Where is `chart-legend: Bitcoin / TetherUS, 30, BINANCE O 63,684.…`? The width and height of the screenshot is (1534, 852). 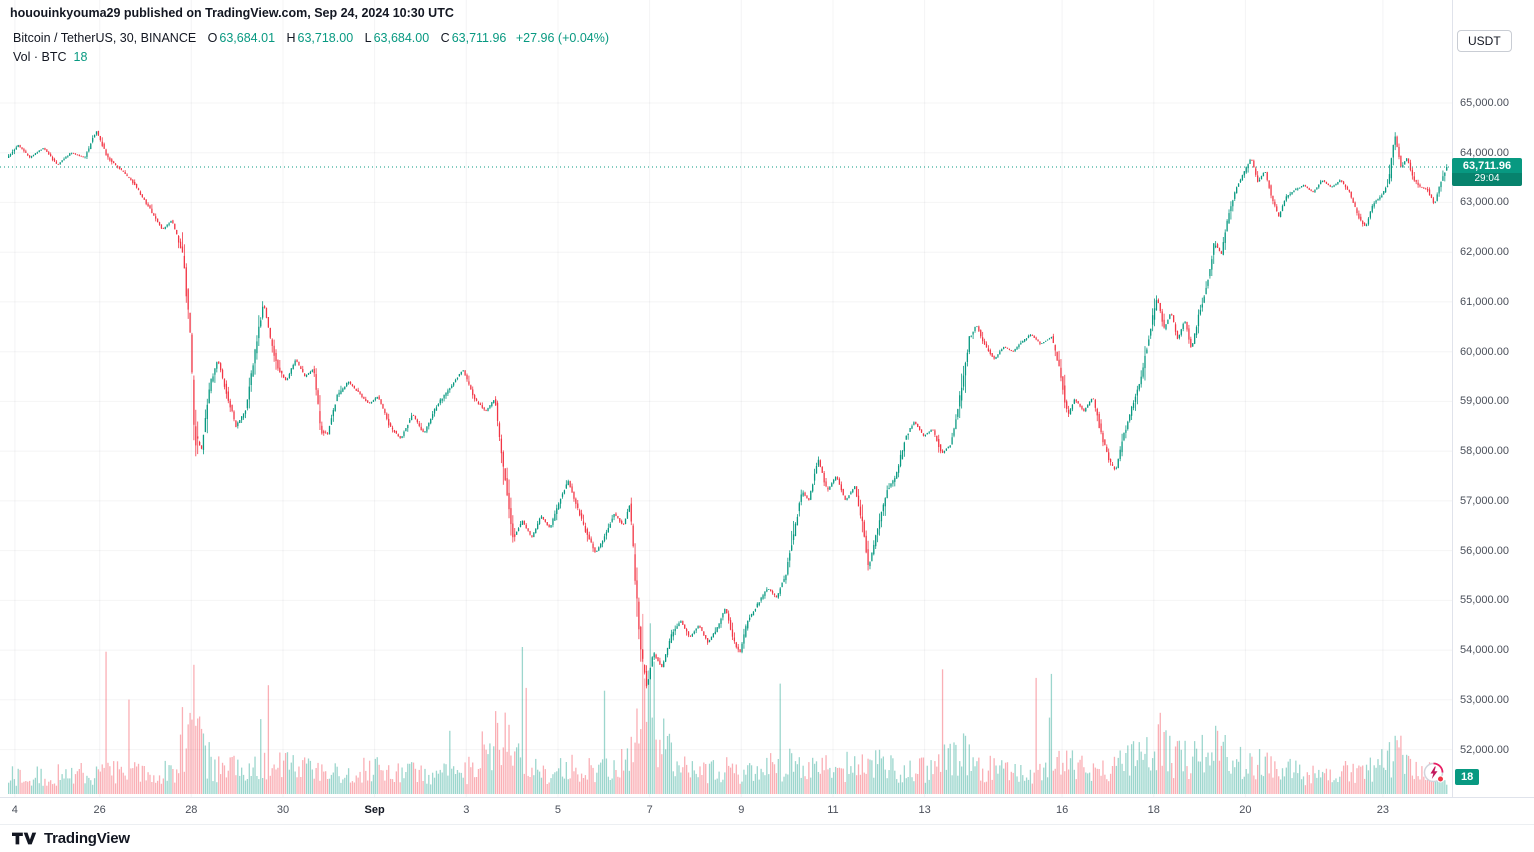
chart-legend: Bitcoin / TetherUS, 30, BINANCE O 63,684.… is located at coordinates (311, 38).